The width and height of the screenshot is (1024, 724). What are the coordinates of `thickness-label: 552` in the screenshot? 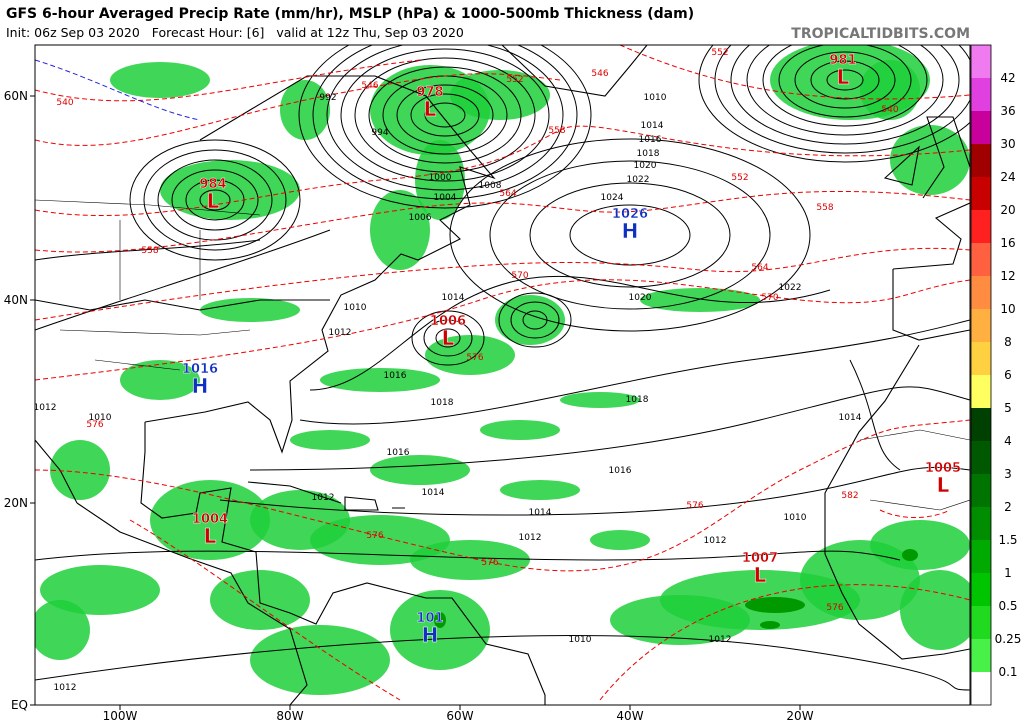 It's located at (739, 178).